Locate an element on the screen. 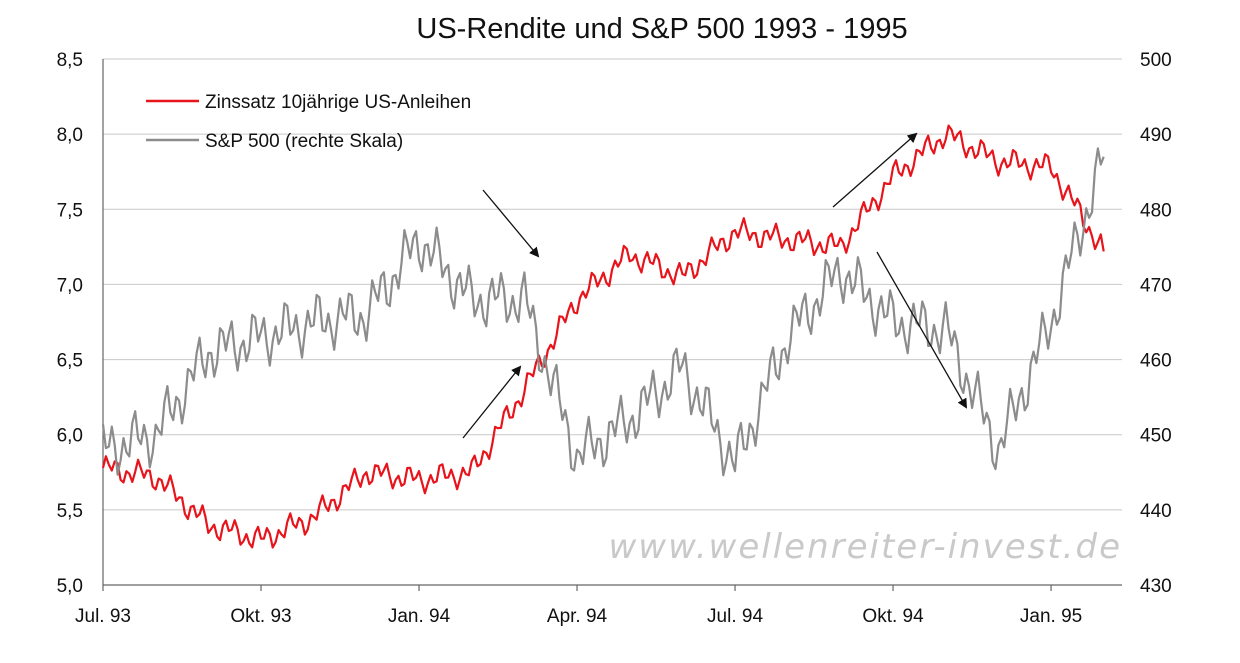  x-tick-label: Okt. 94 is located at coordinates (893, 616).